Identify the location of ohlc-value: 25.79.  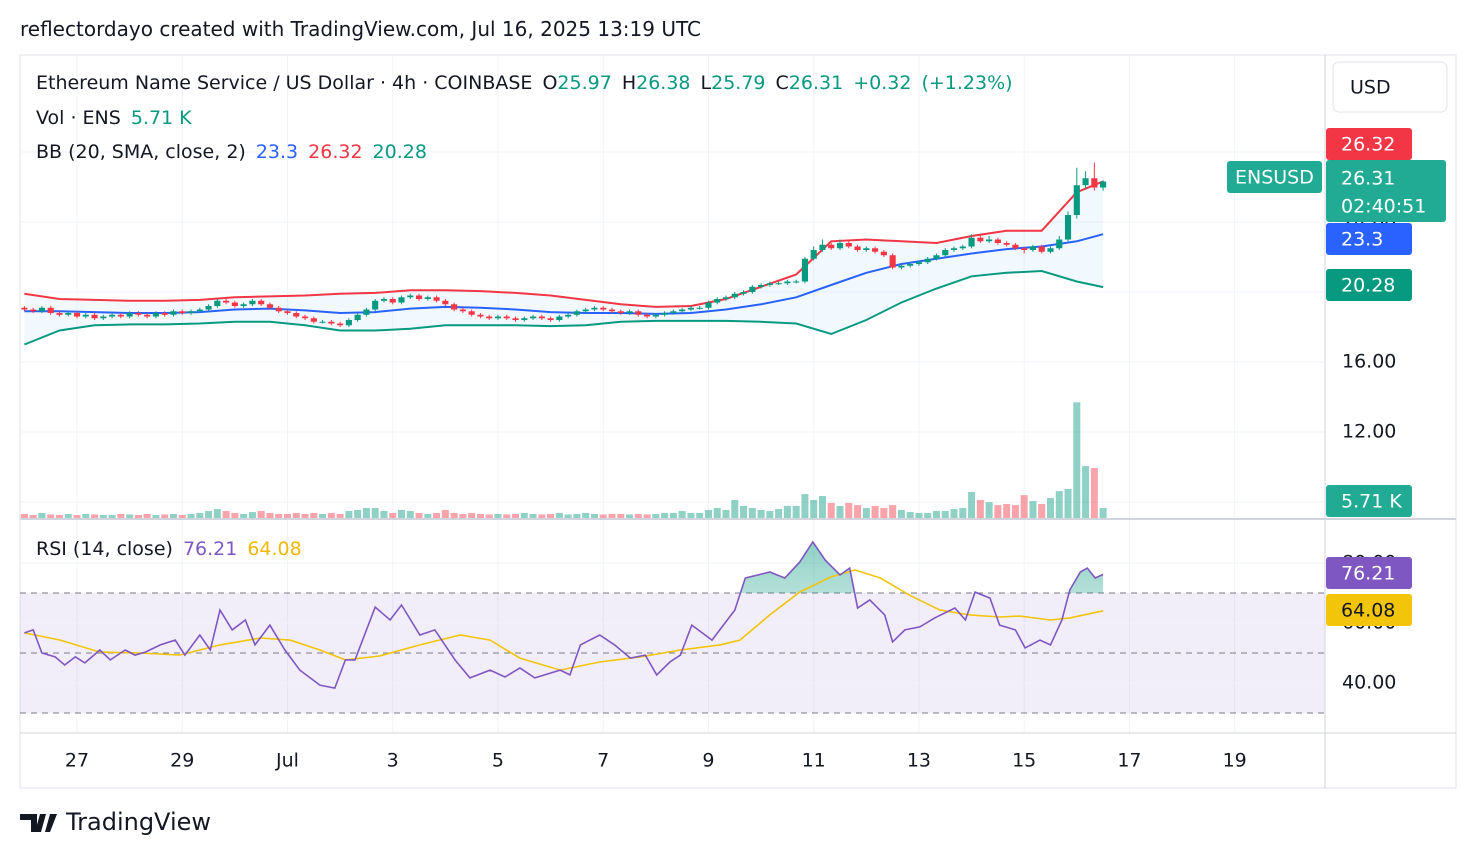
(738, 83).